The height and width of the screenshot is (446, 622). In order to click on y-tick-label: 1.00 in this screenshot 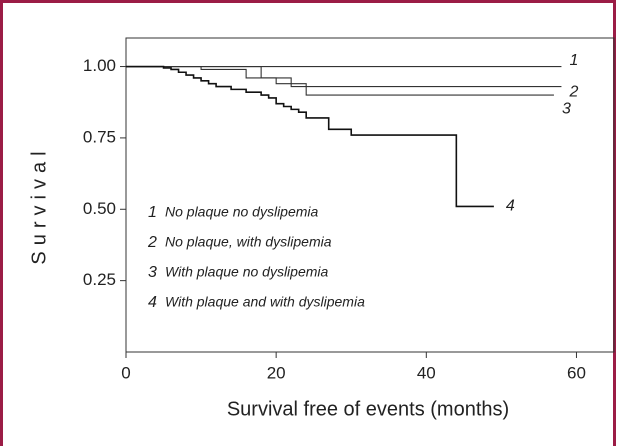, I will do `click(99, 65)`.